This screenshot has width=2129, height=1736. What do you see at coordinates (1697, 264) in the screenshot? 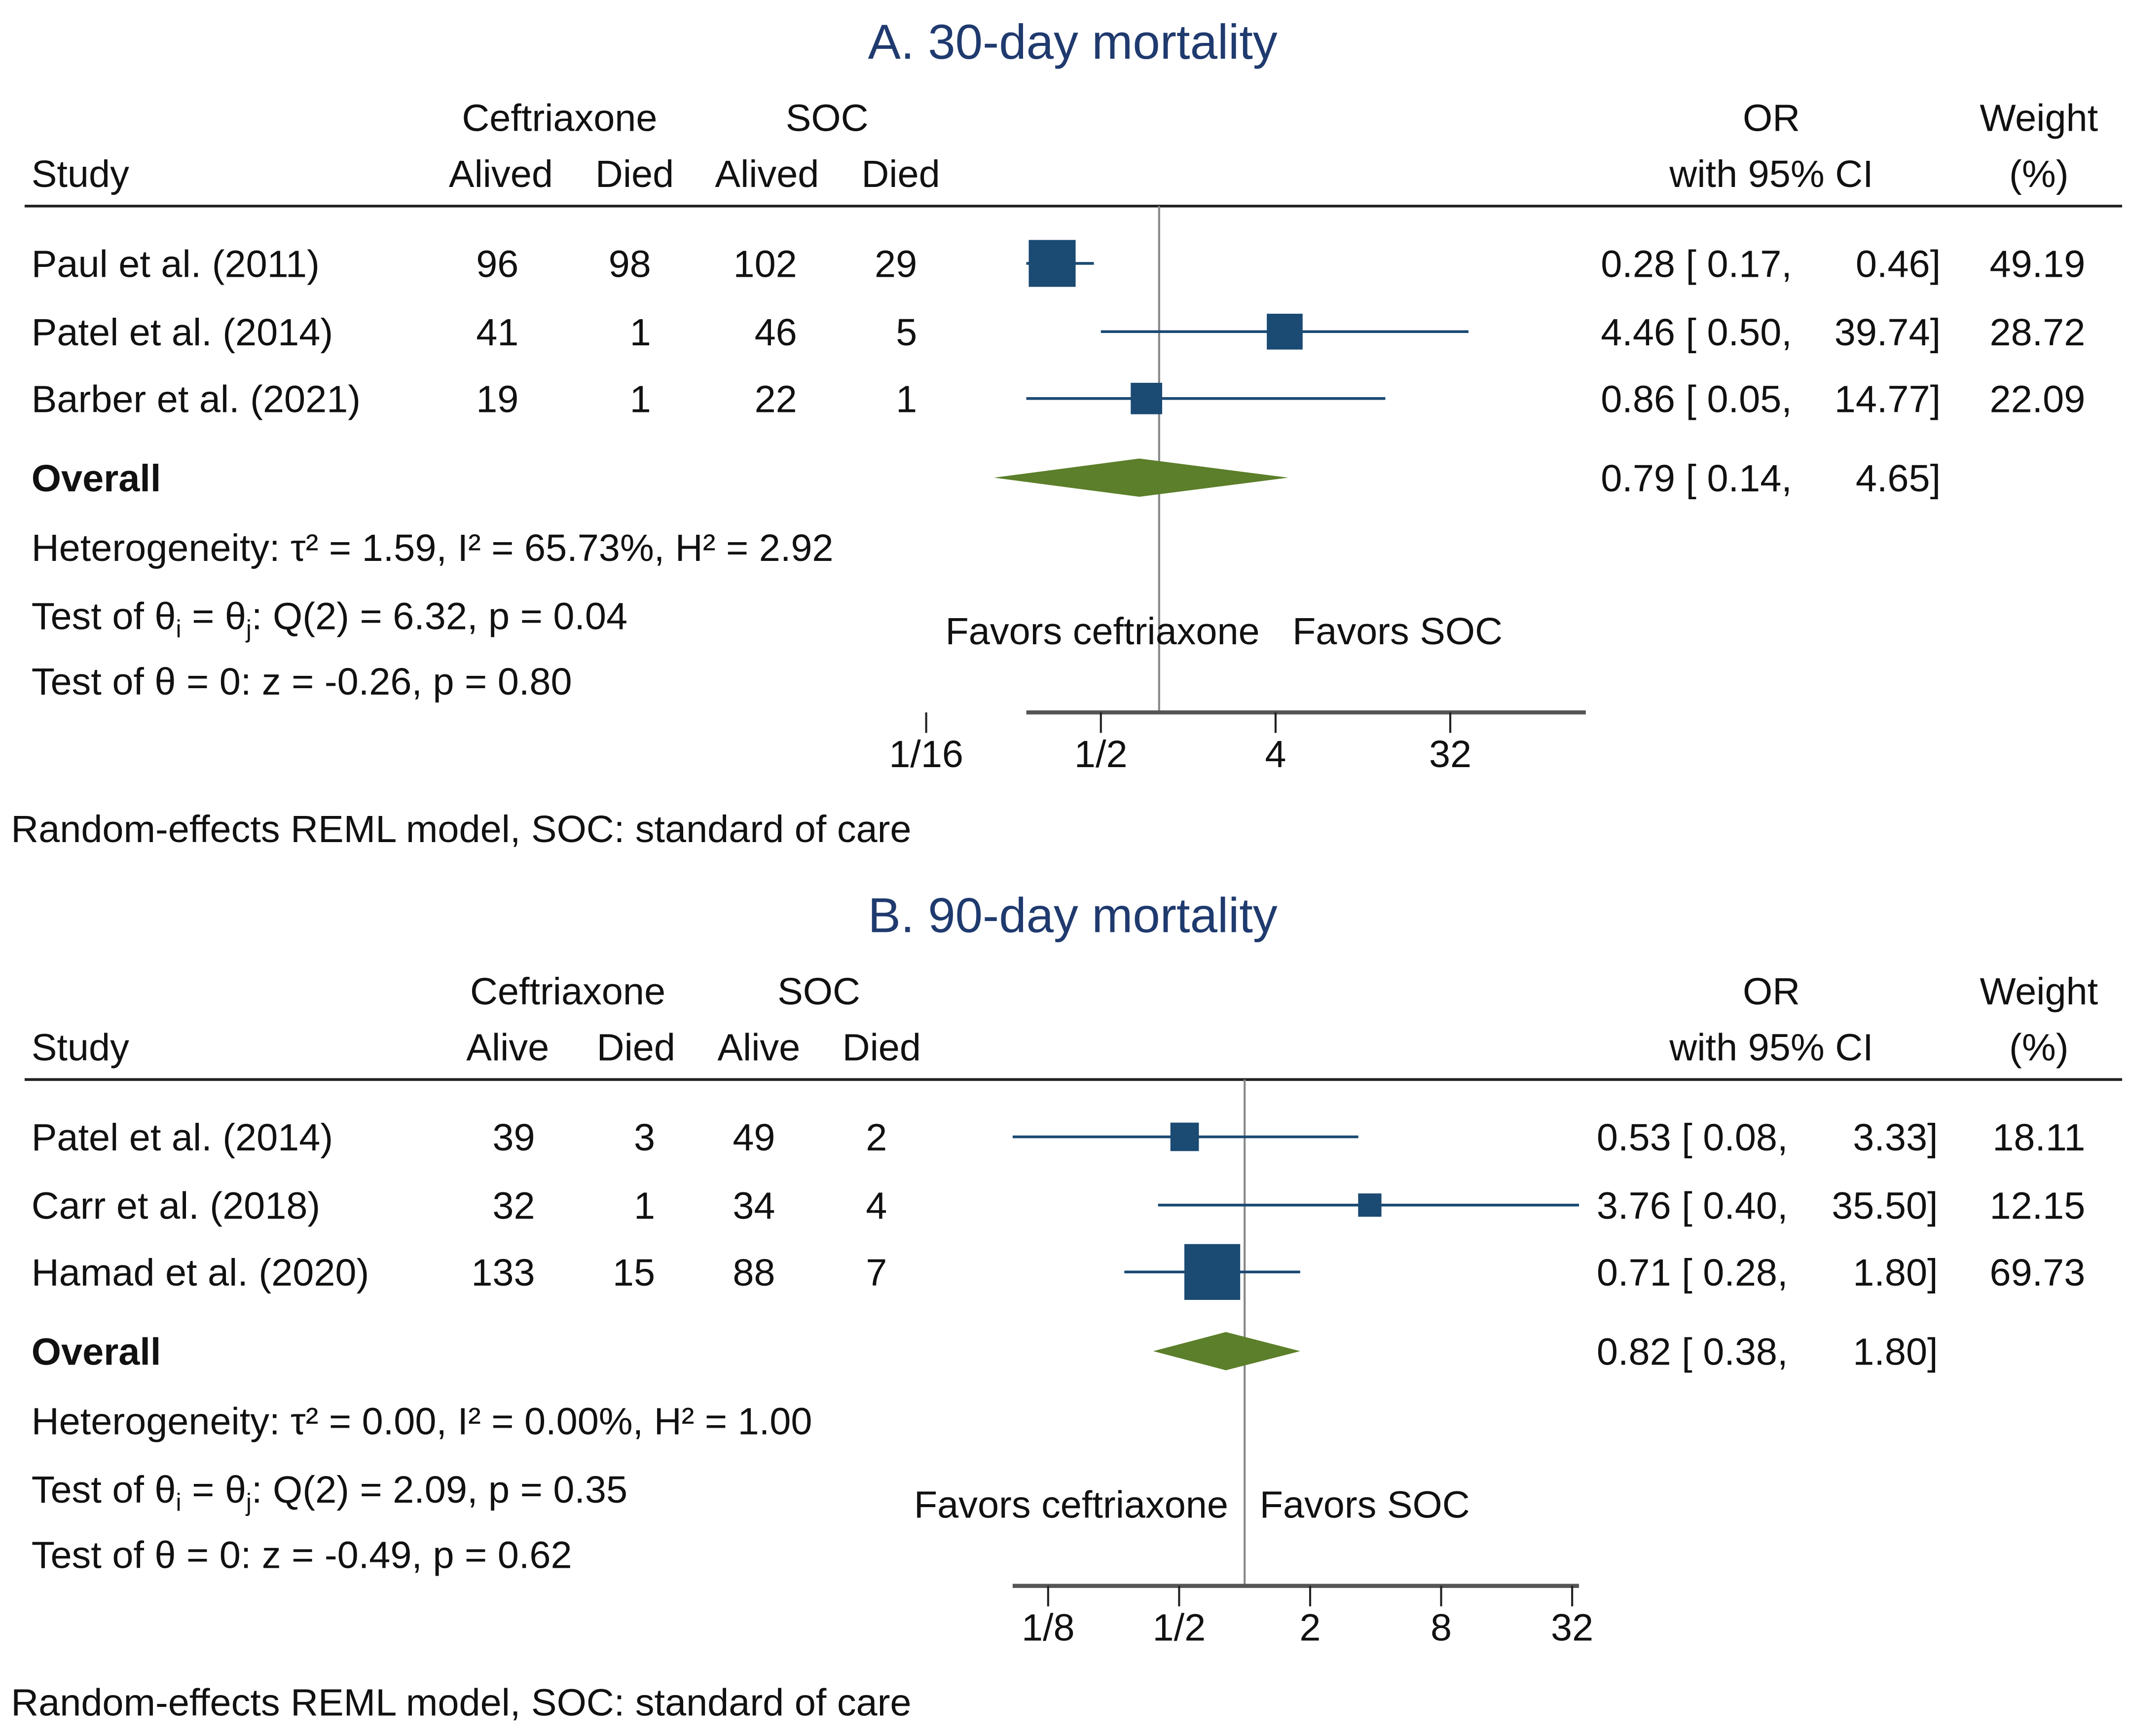
I see `or-ci-text: 0.28 [ 0.17,` at bounding box center [1697, 264].